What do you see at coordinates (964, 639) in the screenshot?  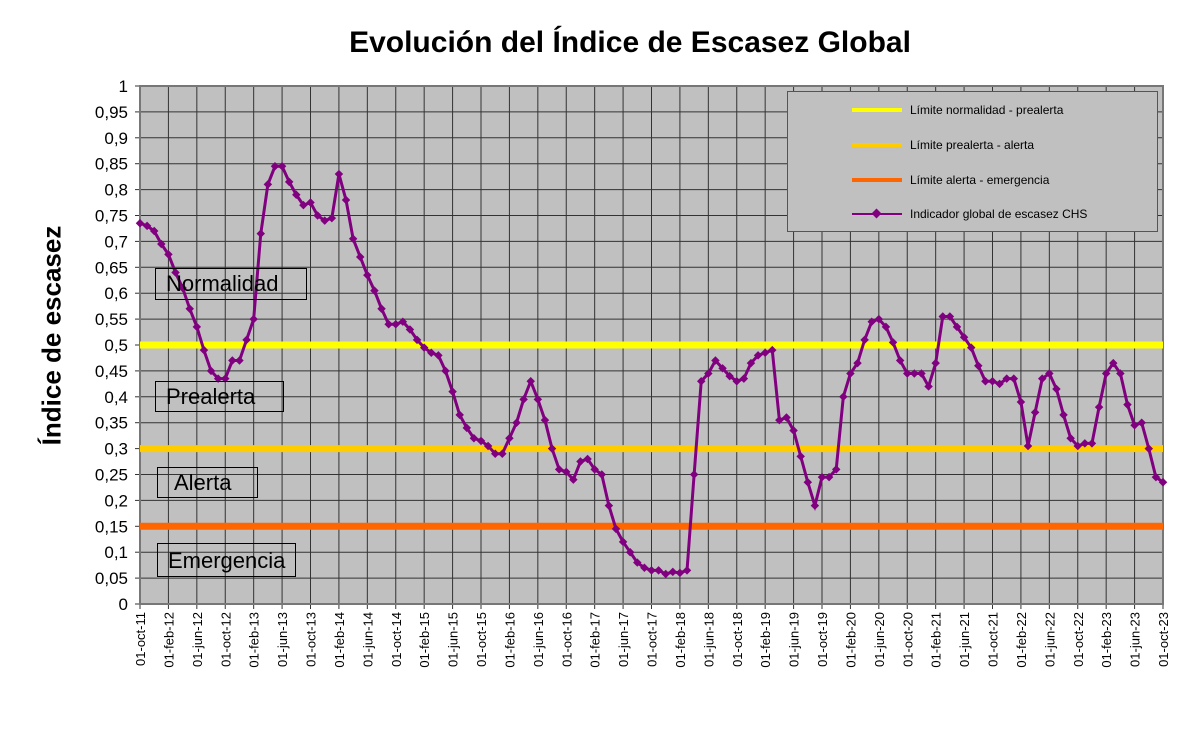 I see `x-tick-label: 01-jun-21` at bounding box center [964, 639].